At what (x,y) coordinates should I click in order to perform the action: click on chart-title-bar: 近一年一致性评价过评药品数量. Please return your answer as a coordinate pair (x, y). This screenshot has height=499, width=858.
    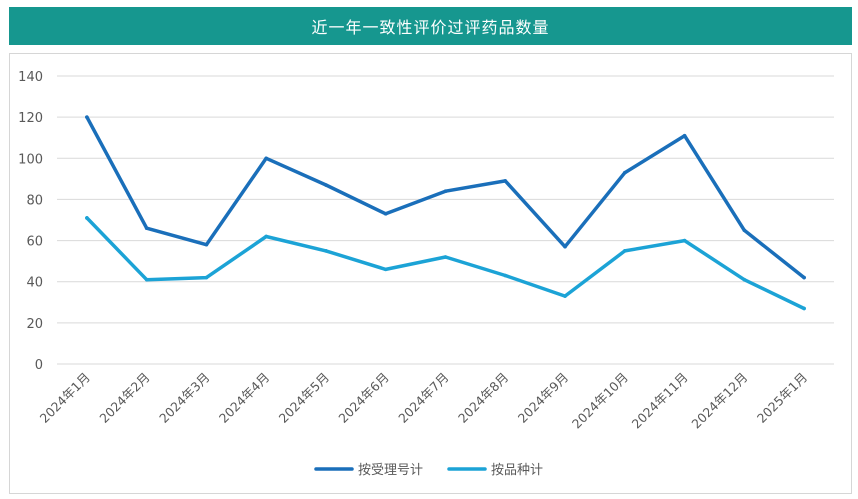
    Looking at the image, I should click on (430, 26).